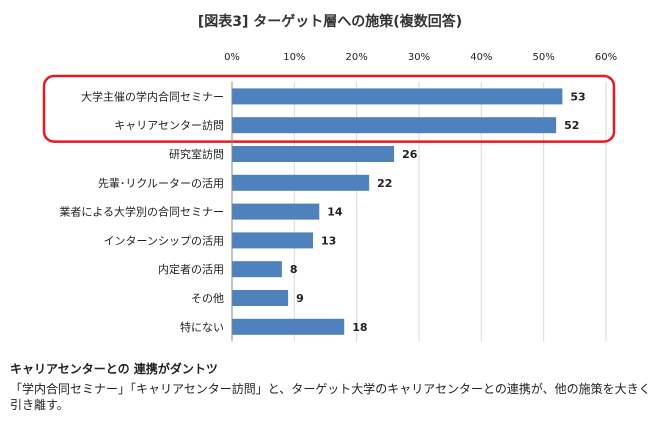 The width and height of the screenshot is (671, 430). What do you see at coordinates (300, 298) in the screenshot?
I see `data-label: 9` at bounding box center [300, 298].